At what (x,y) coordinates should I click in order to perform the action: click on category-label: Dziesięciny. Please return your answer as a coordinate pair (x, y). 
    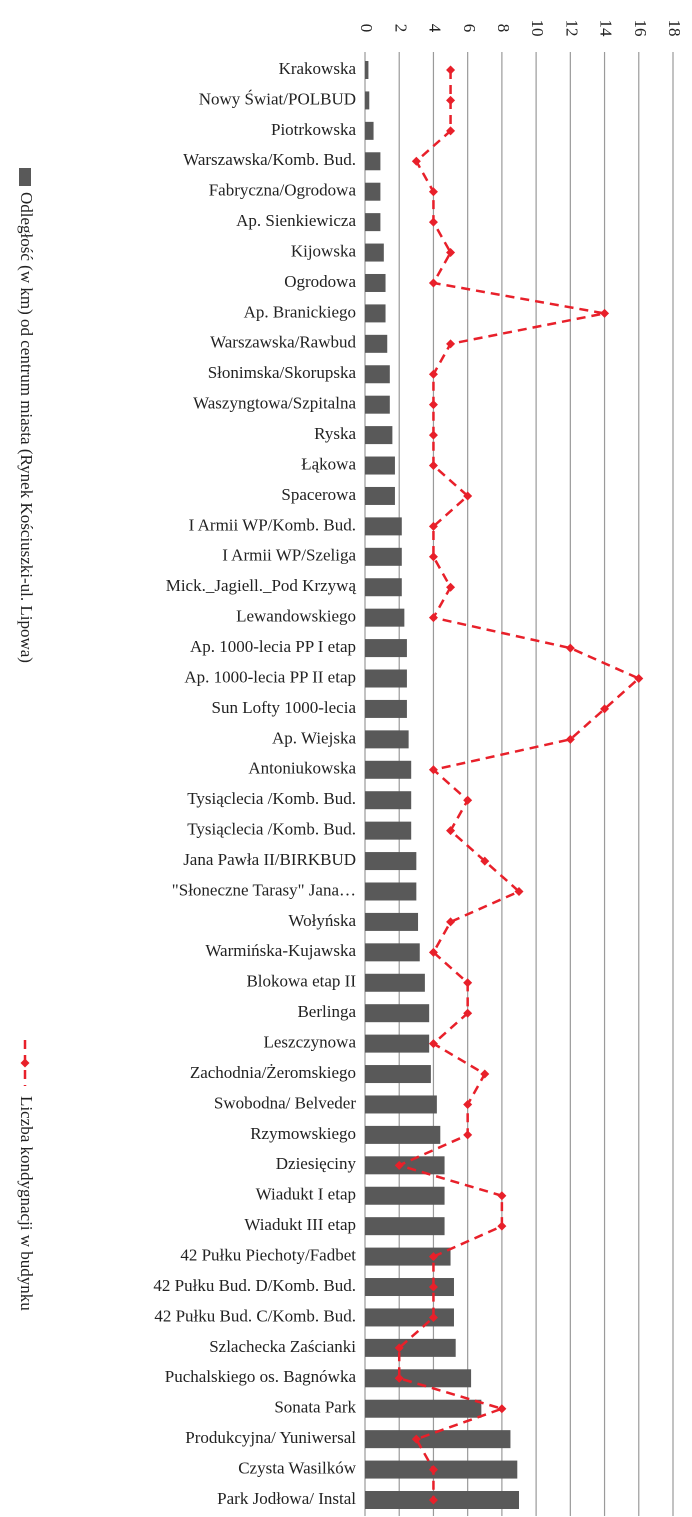
    Looking at the image, I should click on (316, 1163).